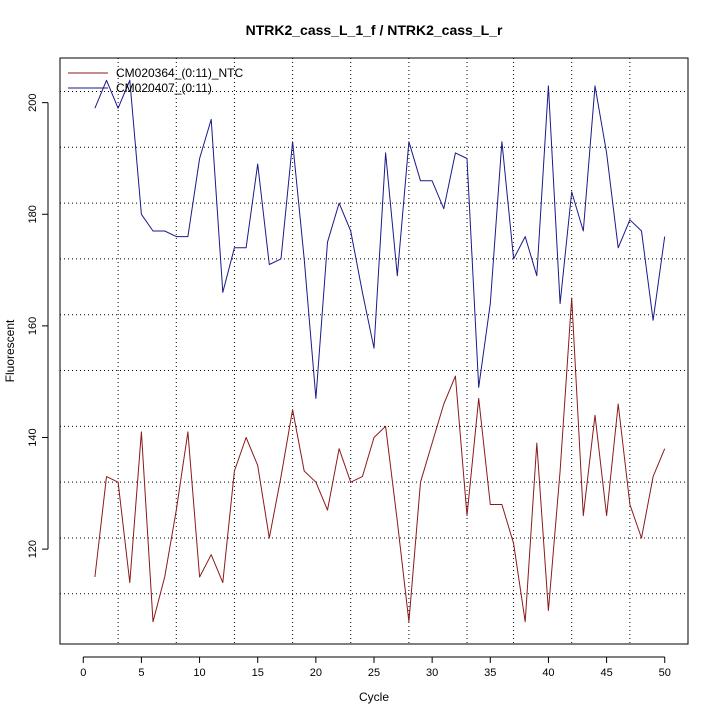 The height and width of the screenshot is (720, 720). I want to click on x-tick-label: 10, so click(199, 673).